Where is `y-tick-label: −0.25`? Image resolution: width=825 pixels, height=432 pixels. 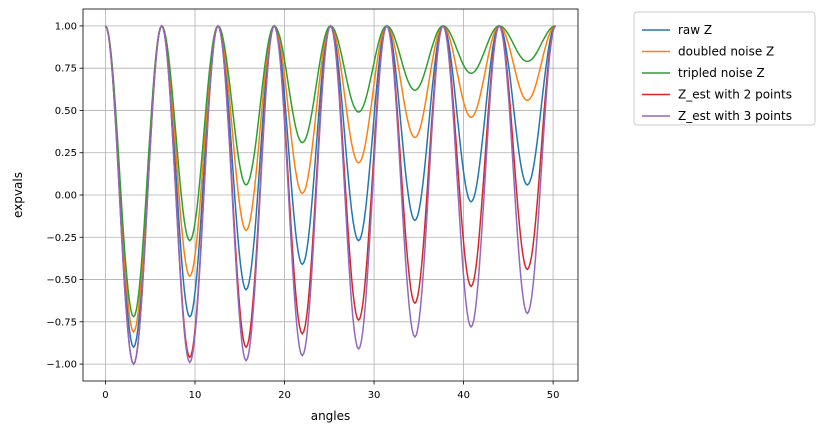 y-tick-label: −0.25 is located at coordinates (61, 238).